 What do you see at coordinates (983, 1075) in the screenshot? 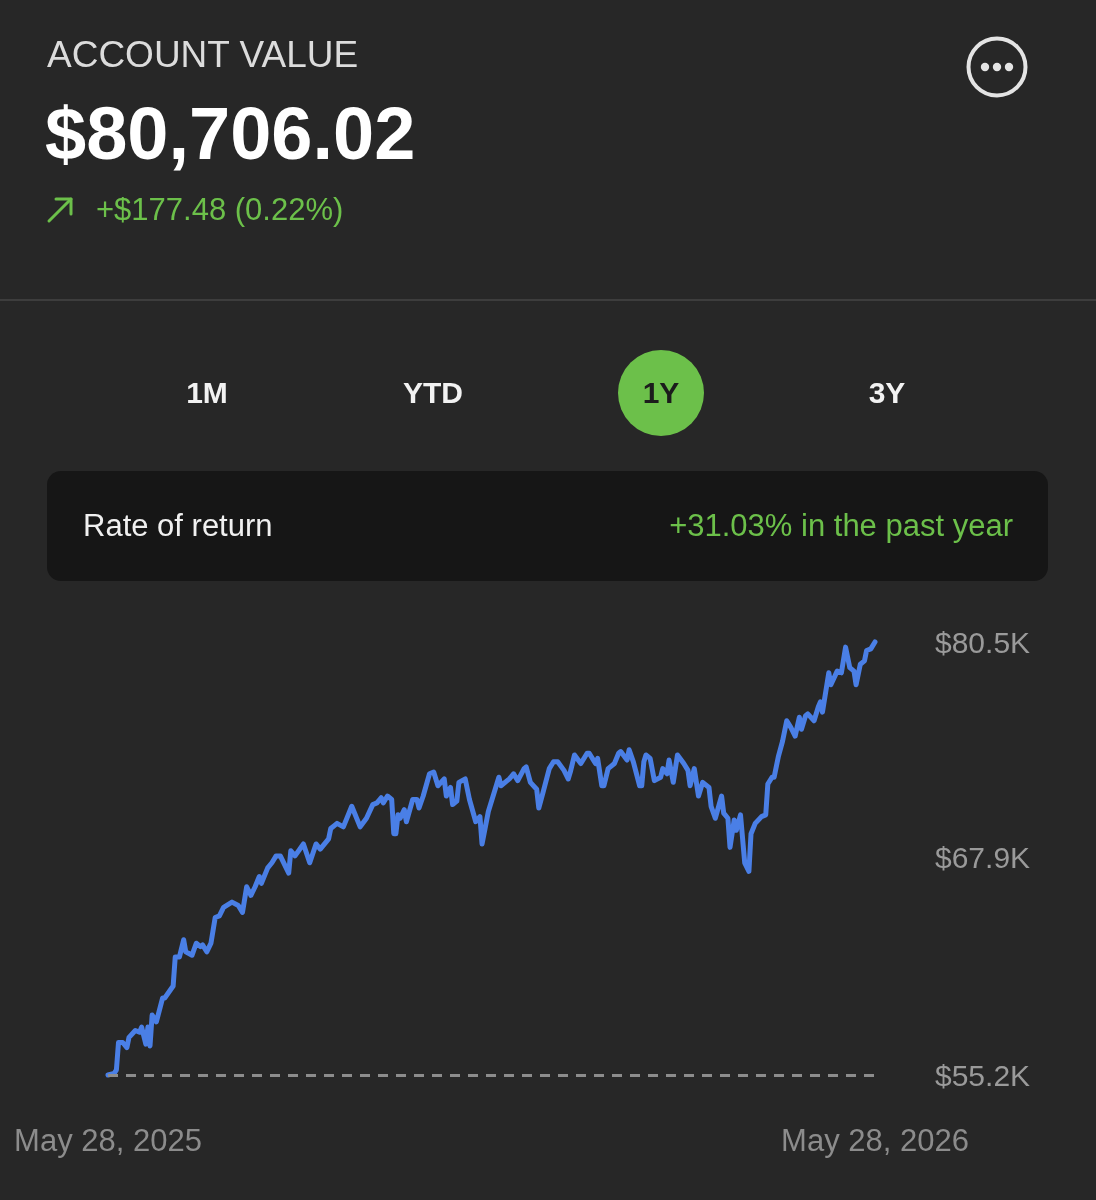
I see `y-tick-label: $55.2K` at bounding box center [983, 1075].